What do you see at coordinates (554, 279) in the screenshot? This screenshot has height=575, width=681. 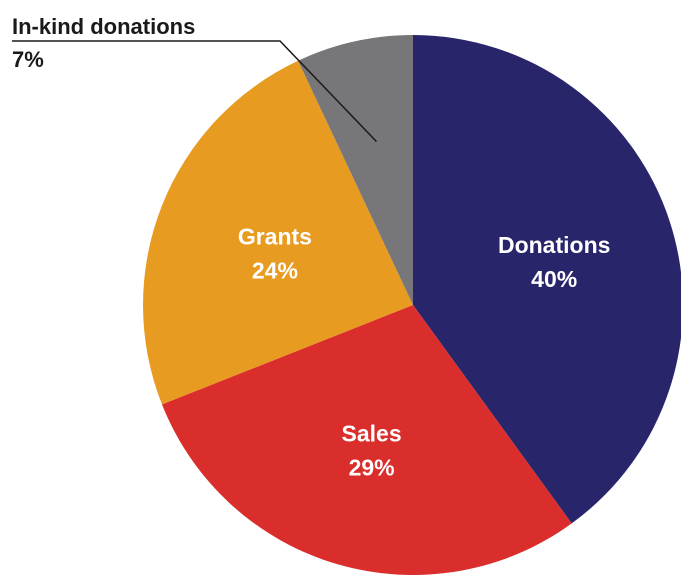 I see `slice-value-donations: 40%` at bounding box center [554, 279].